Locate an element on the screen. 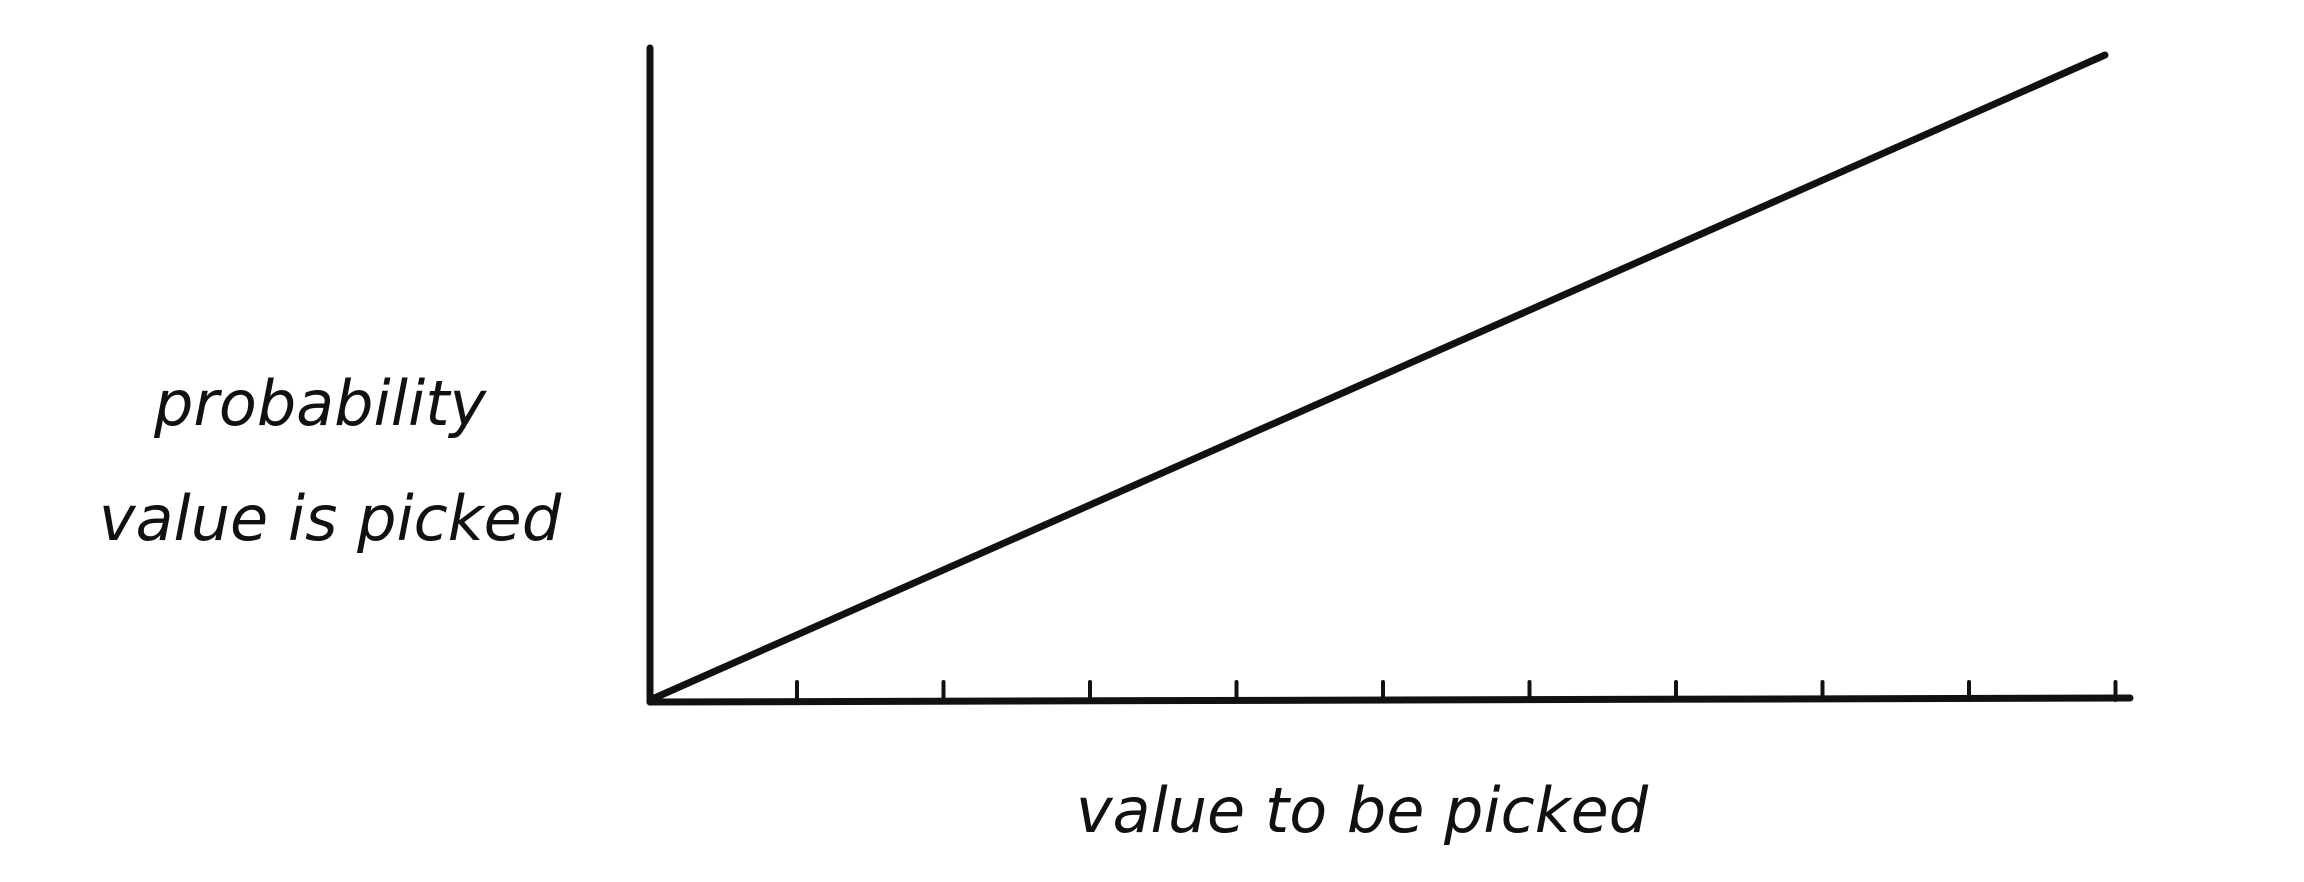 This screenshot has width=2304, height=882. x-axis-label: value to be picked is located at coordinates (1362, 810).